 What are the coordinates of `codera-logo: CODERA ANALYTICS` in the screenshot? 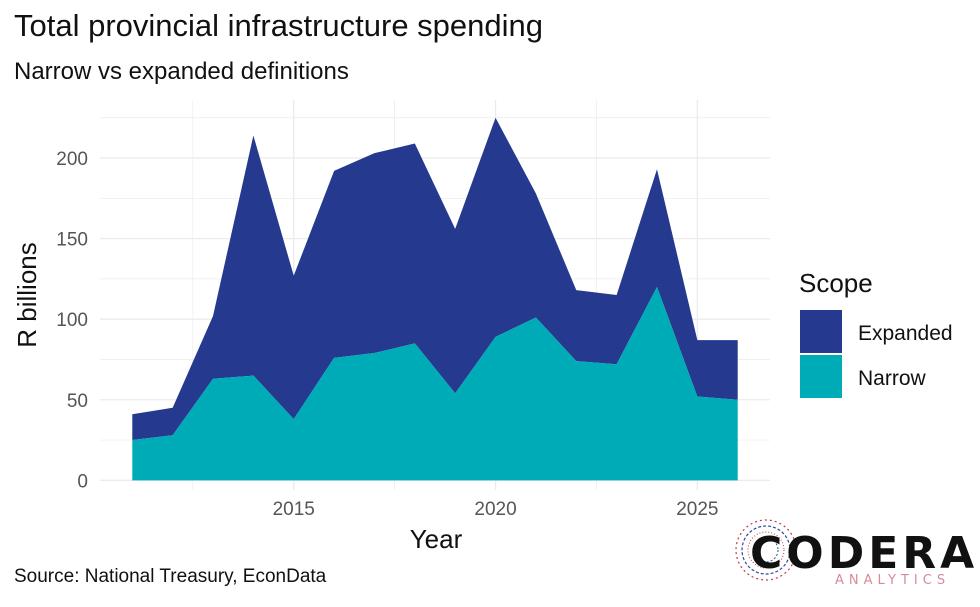 It's located at (856, 553).